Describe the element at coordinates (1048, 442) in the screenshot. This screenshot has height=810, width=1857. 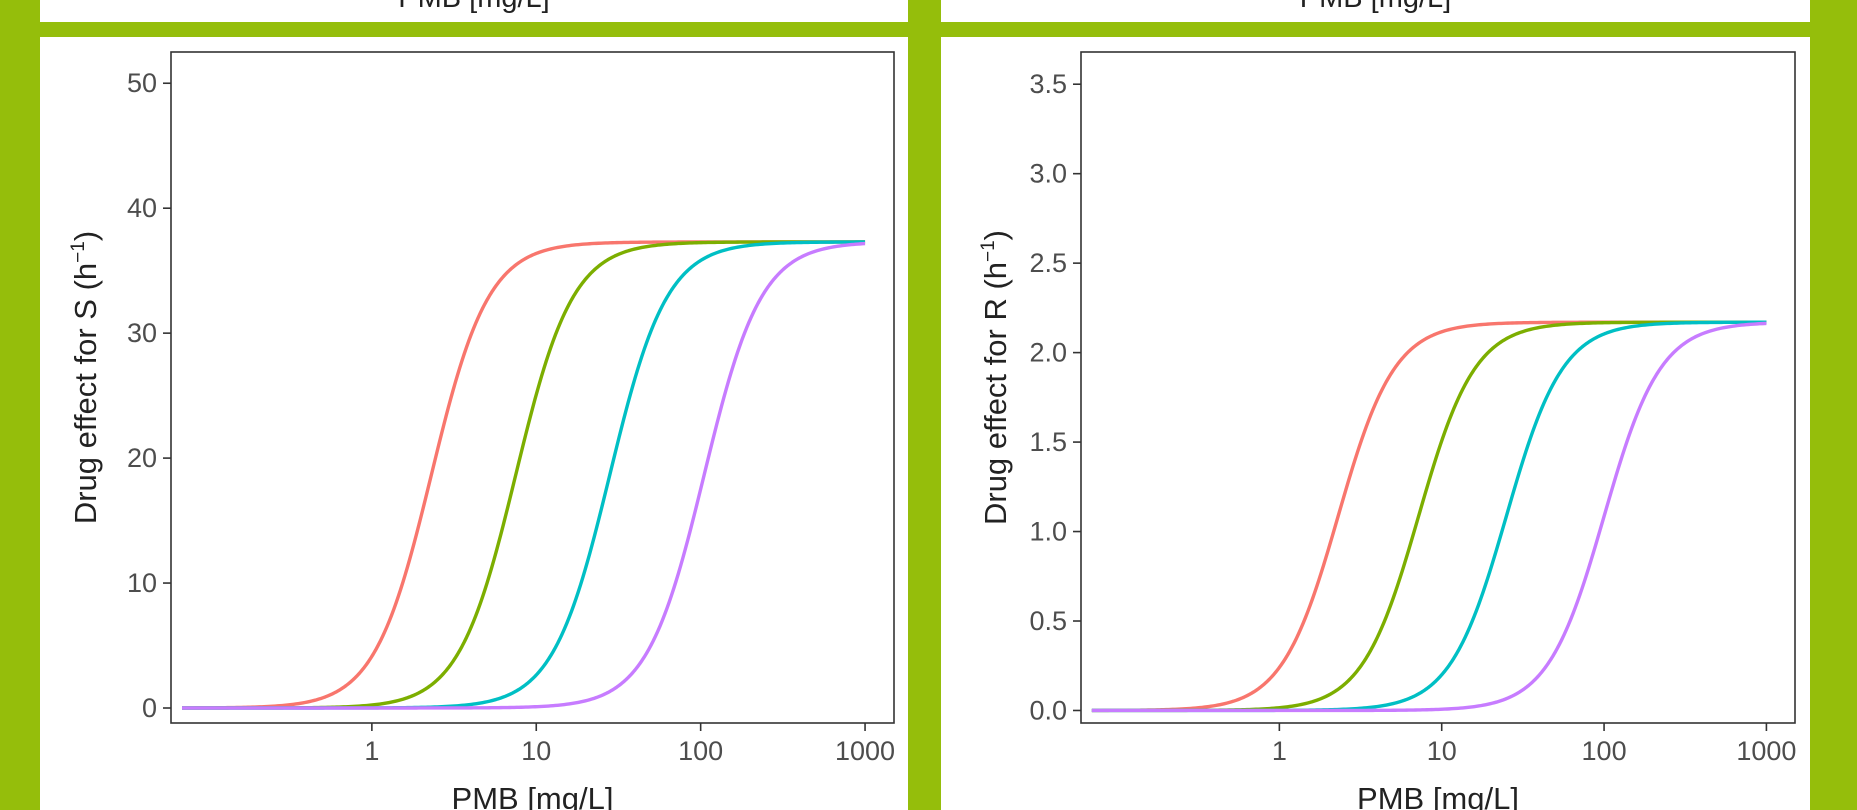
I see `y-tick-label: 1.5` at that location.